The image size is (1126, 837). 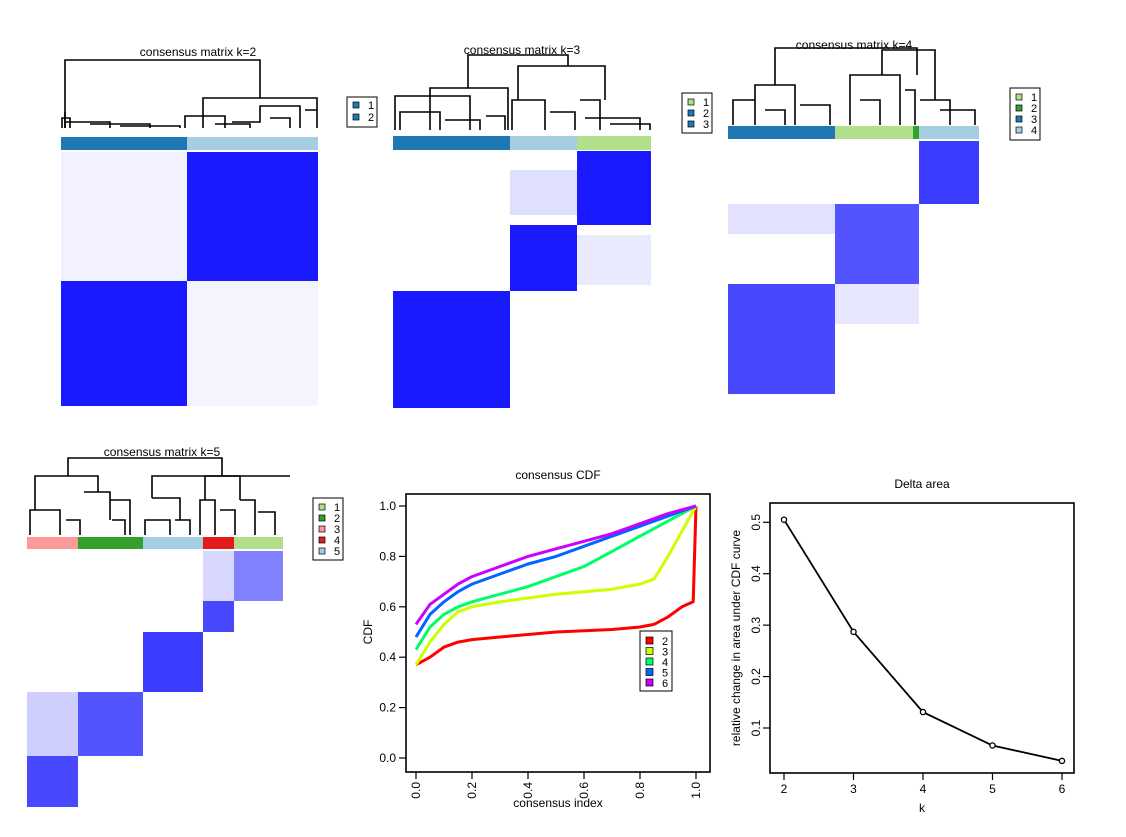 I want to click on cdf-legend-label-6: 6, so click(x=665, y=684).